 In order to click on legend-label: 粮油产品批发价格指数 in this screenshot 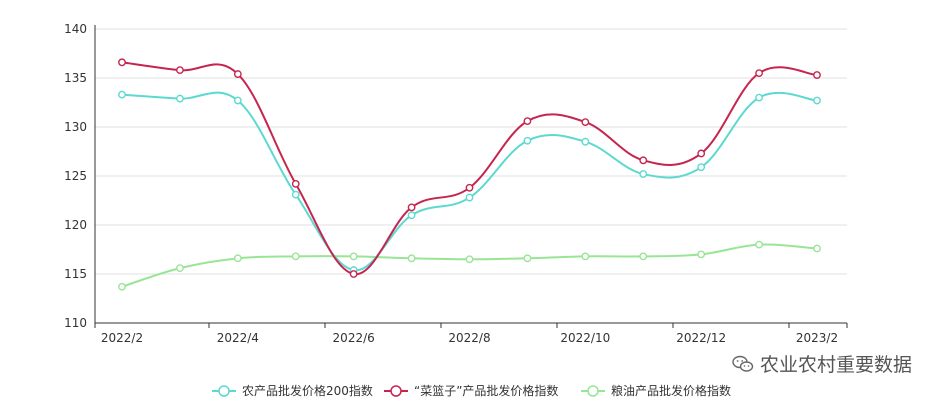, I will do `click(671, 390)`.